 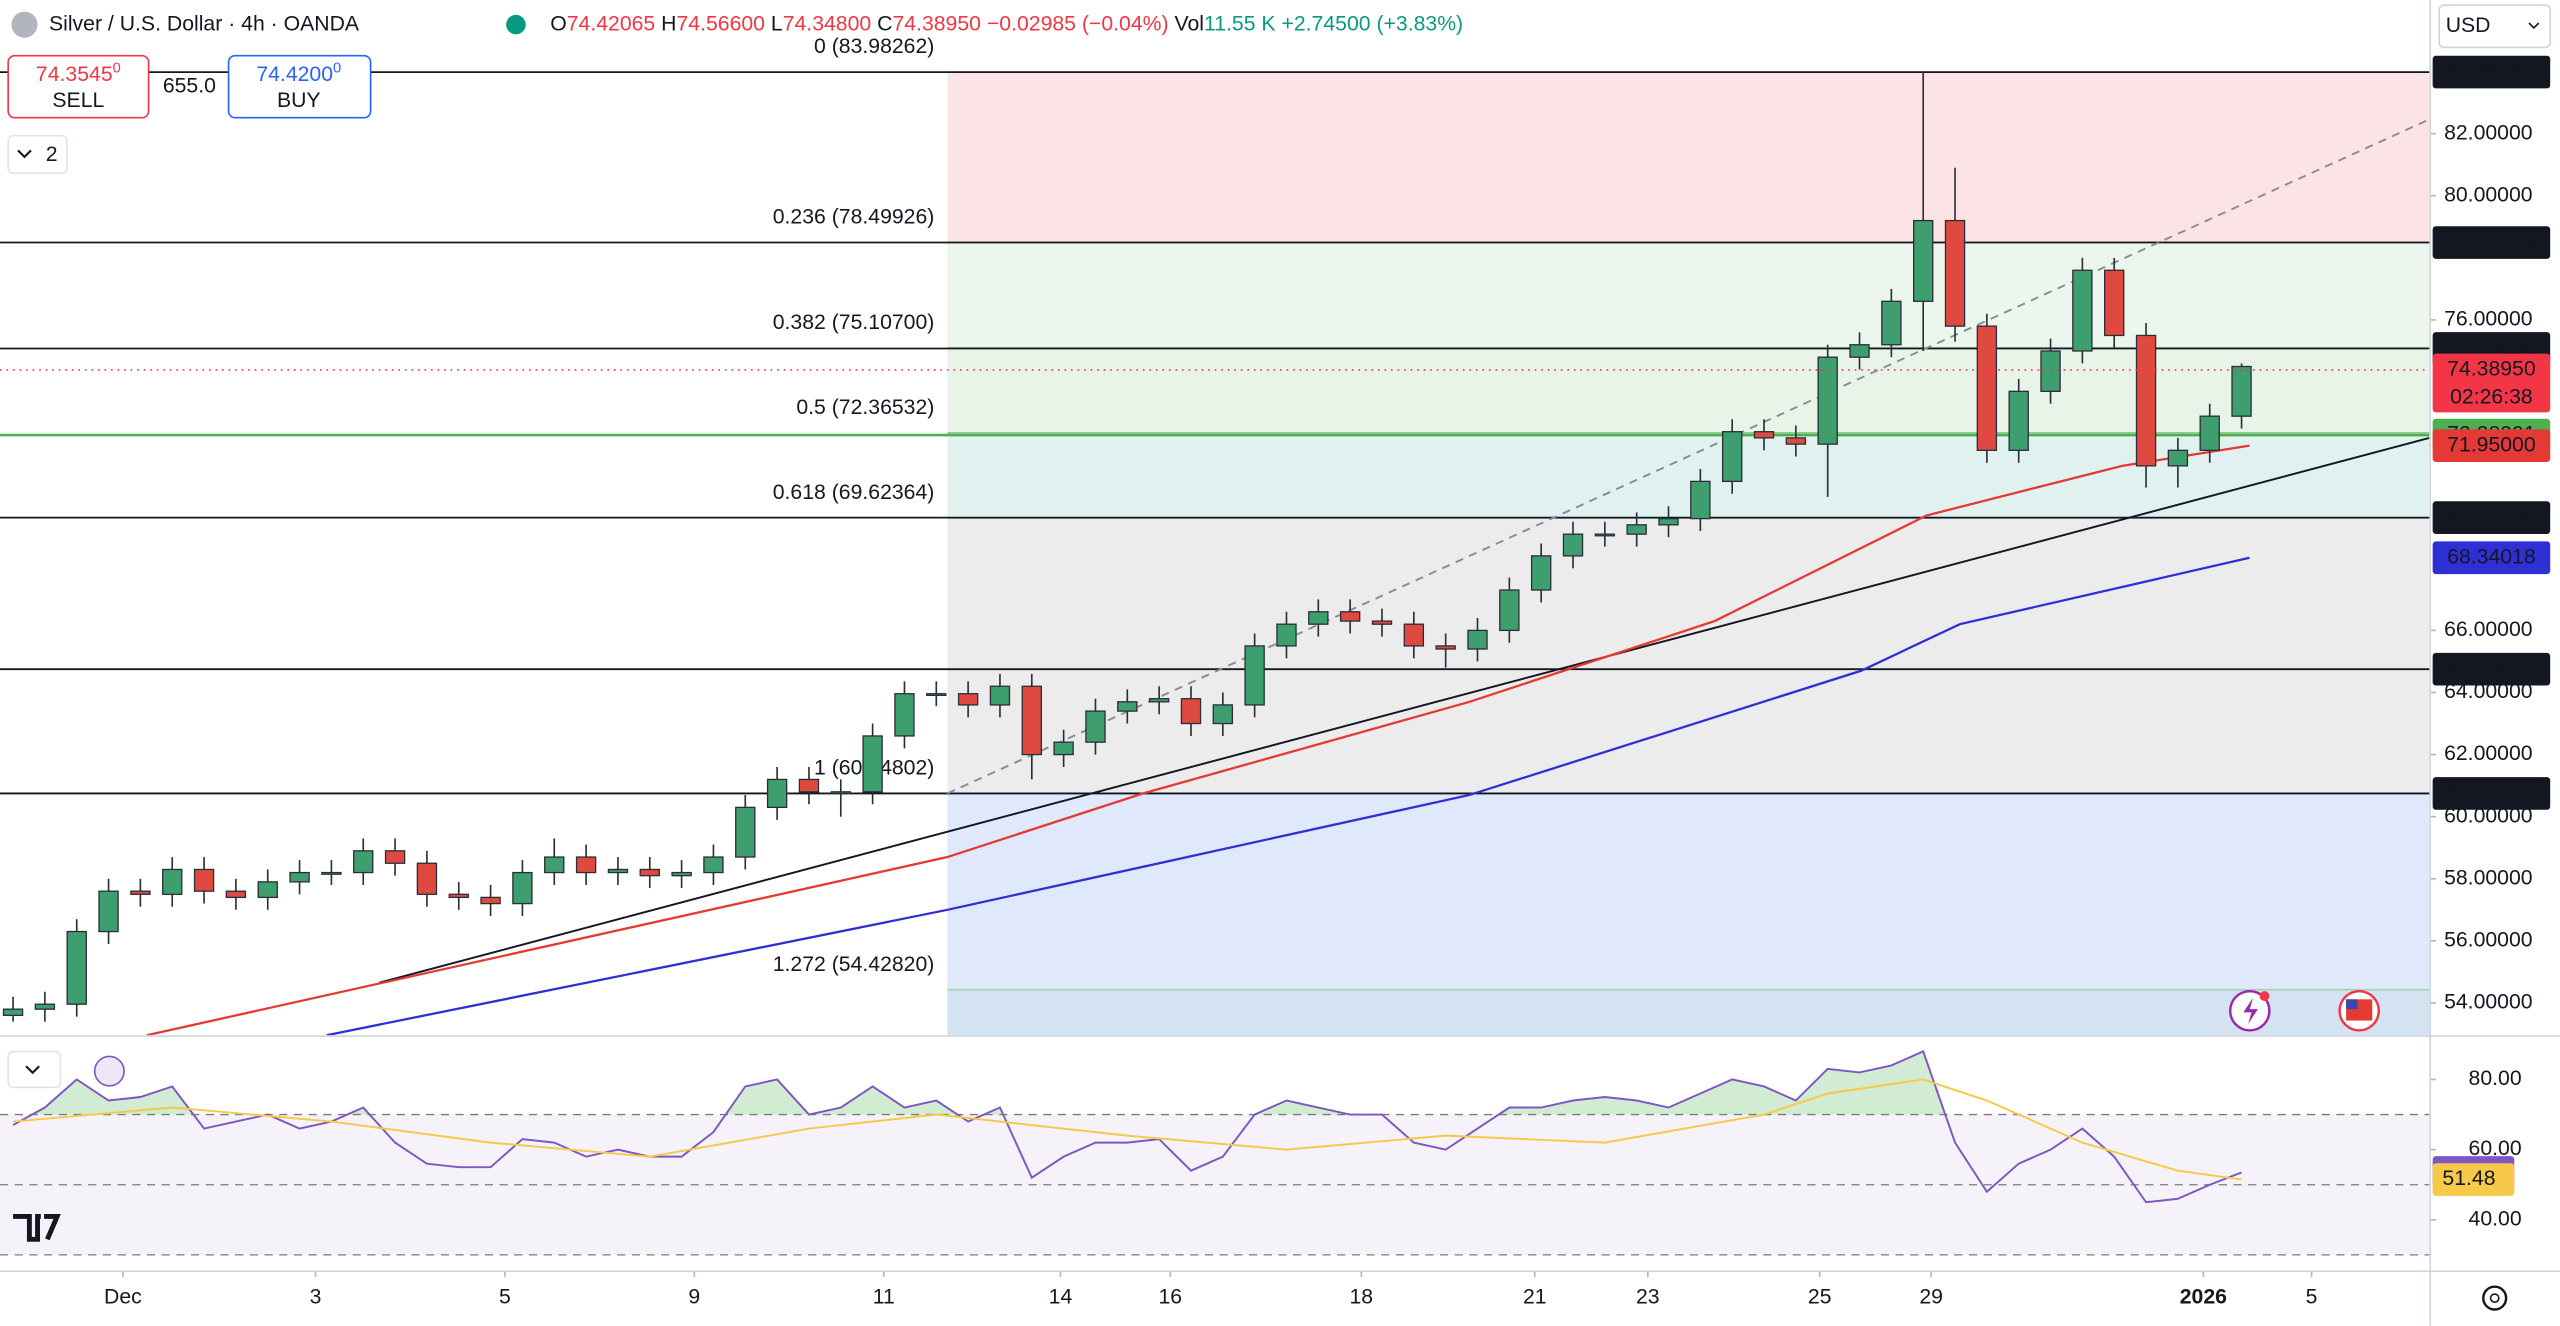 I want to click on sell-label: SELL, so click(x=78, y=100).